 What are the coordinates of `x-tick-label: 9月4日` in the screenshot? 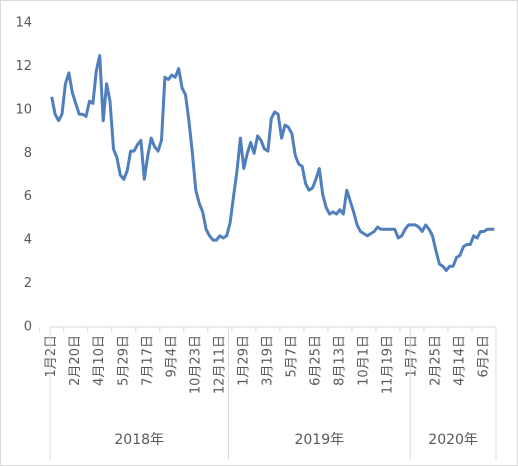 It's located at (171, 356).